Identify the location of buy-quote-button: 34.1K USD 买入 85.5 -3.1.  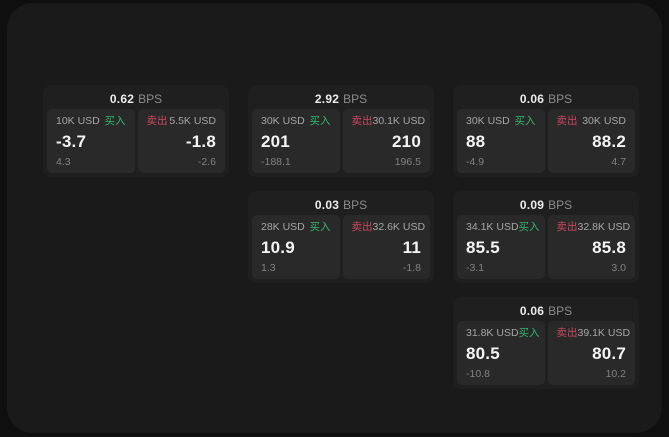
(501, 247).